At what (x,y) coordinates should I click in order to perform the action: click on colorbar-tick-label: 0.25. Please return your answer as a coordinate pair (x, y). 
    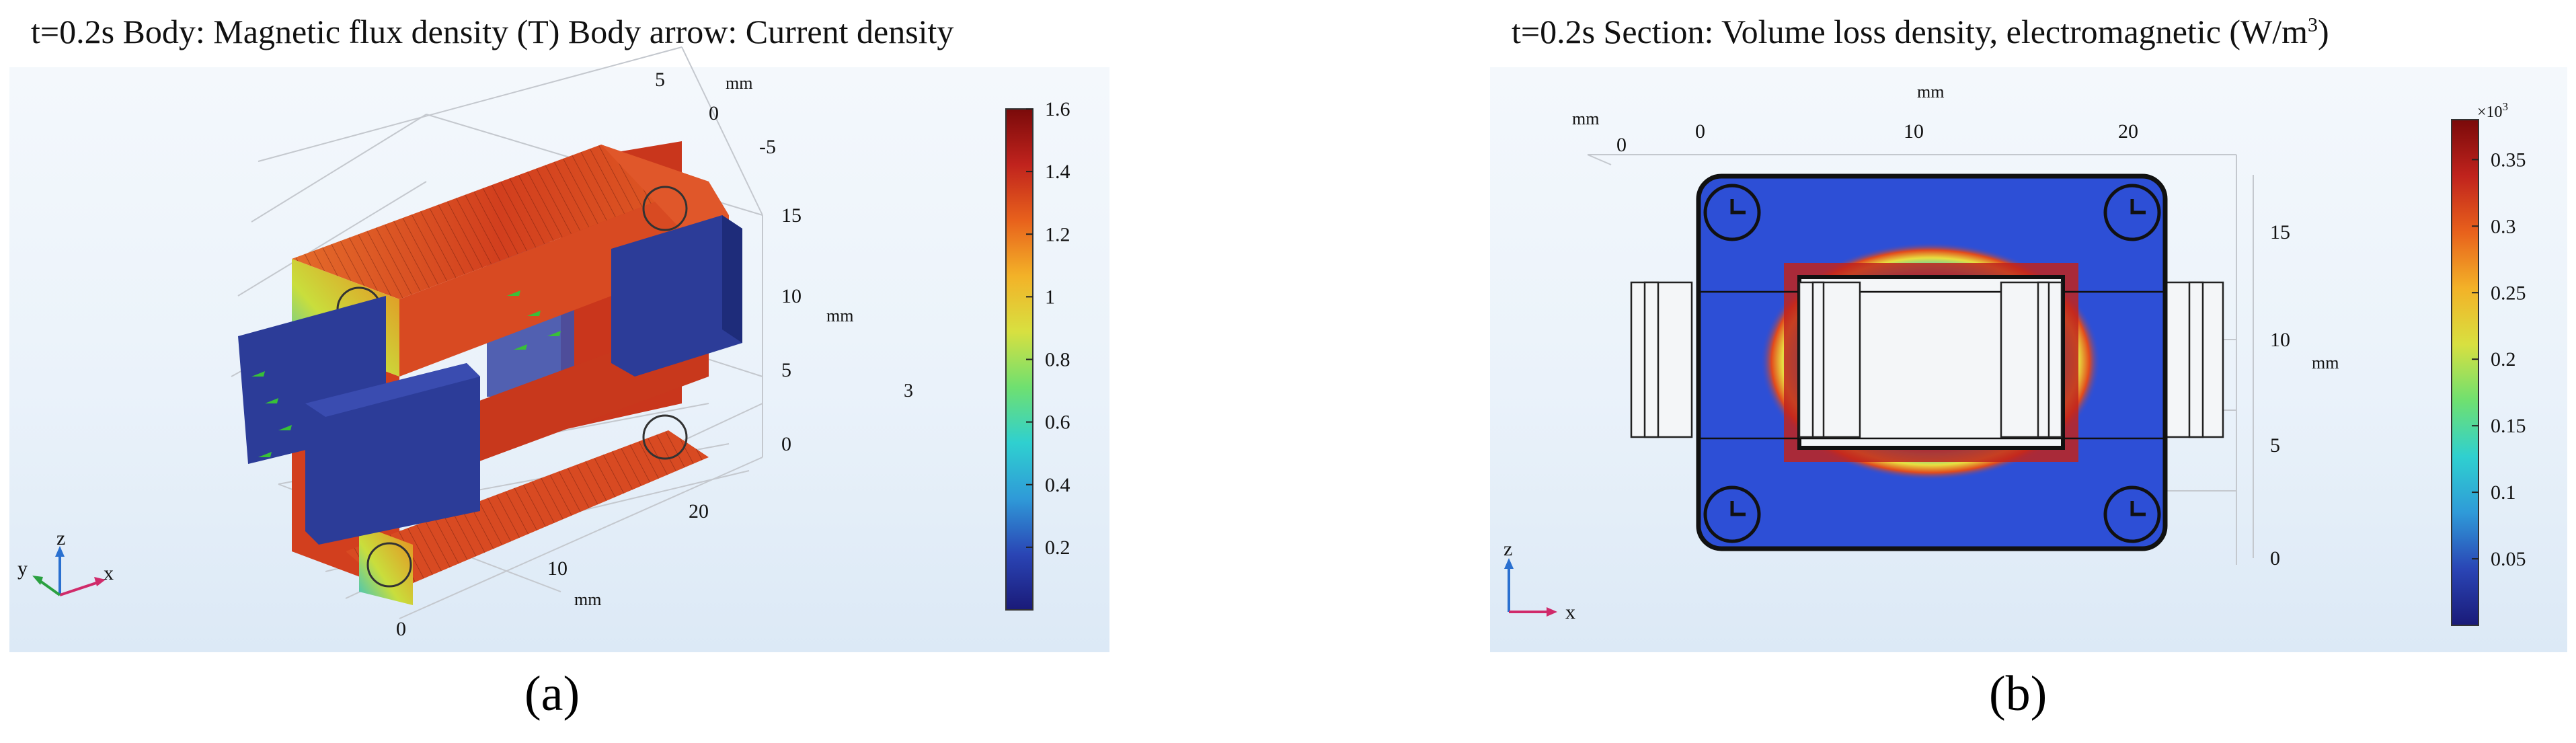
    Looking at the image, I should click on (2509, 293).